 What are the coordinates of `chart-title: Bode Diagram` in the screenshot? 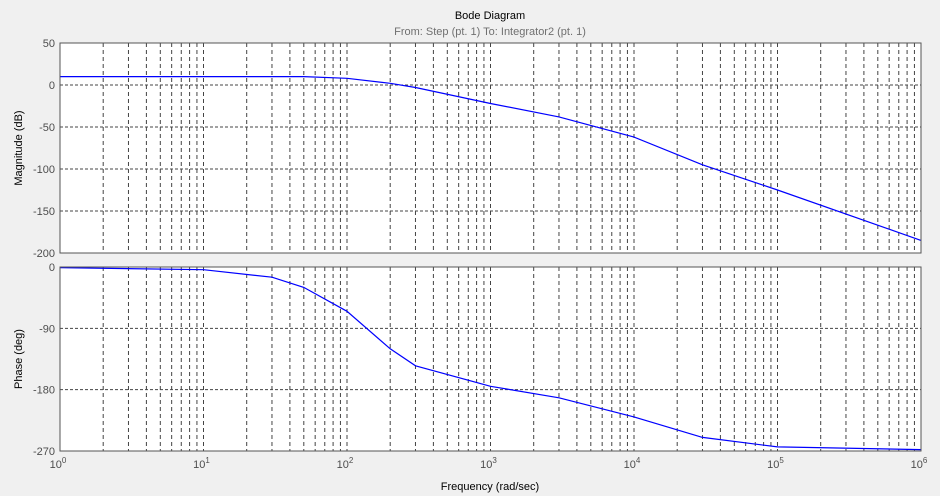 It's located at (490, 16).